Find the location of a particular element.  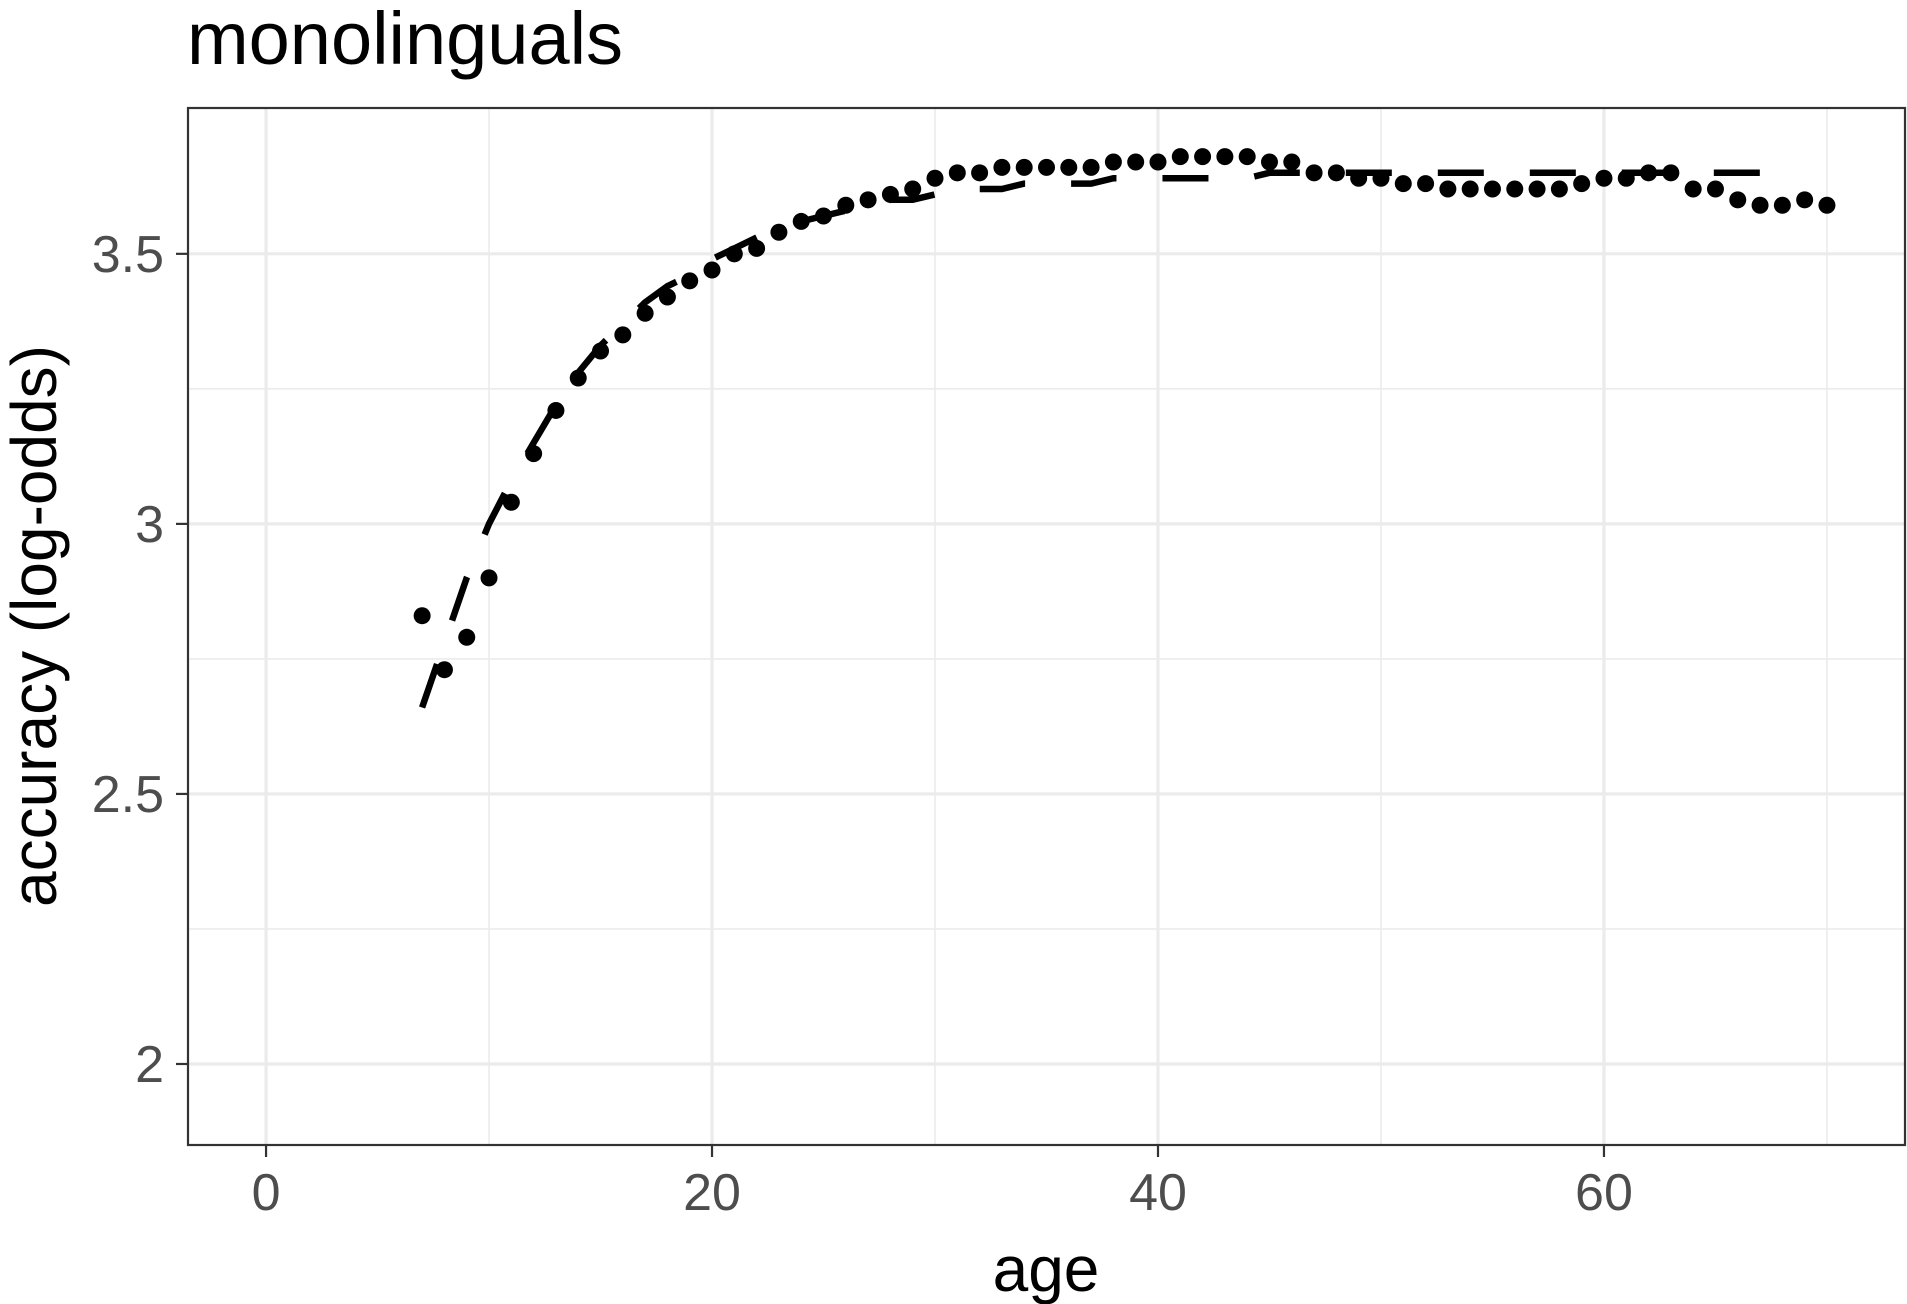

x-axis-title: age is located at coordinates (1046, 1268).